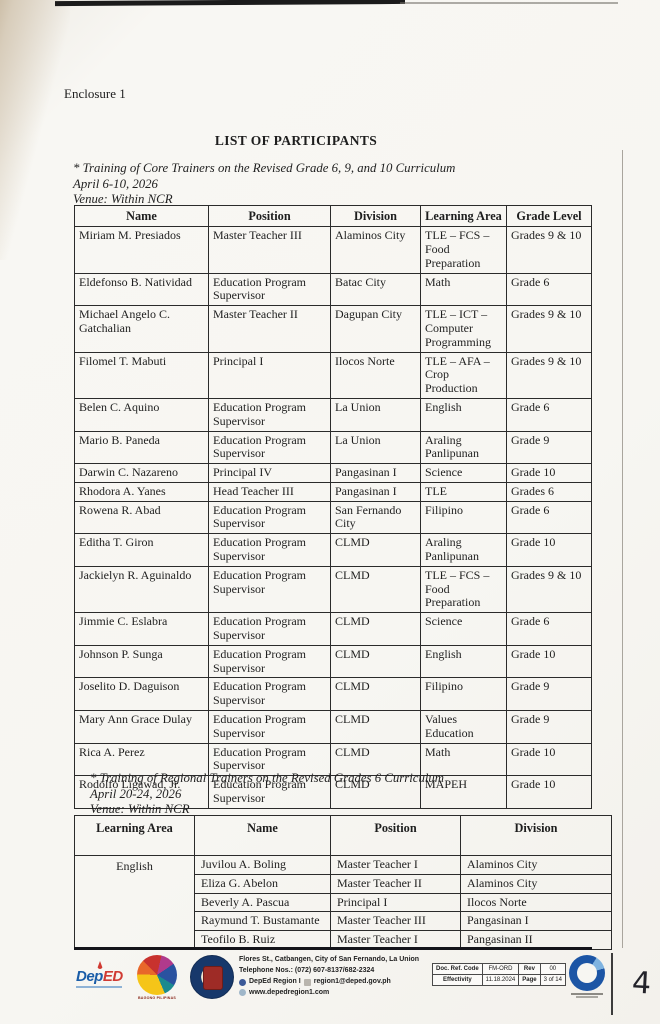 Image resolution: width=660 pixels, height=1024 pixels. What do you see at coordinates (536, 902) in the screenshot?
I see `cell-division: Ilocos Norte` at bounding box center [536, 902].